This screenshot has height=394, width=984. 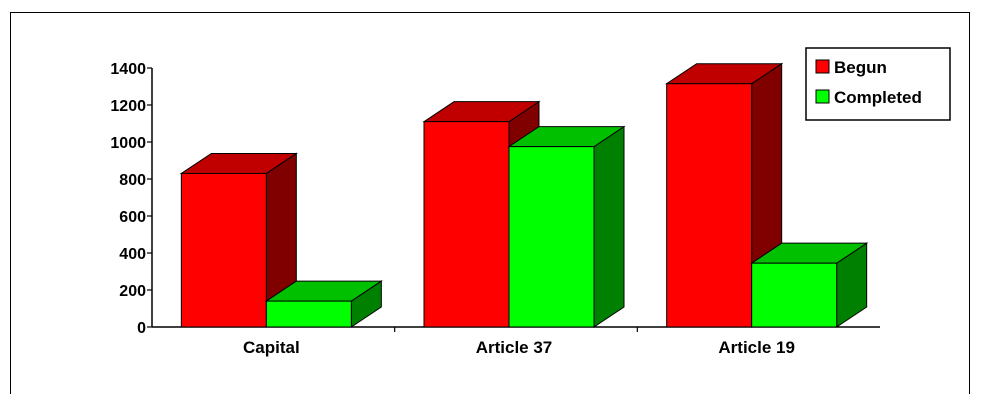 I want to click on x-tick-label: Article 37, so click(x=514, y=347).